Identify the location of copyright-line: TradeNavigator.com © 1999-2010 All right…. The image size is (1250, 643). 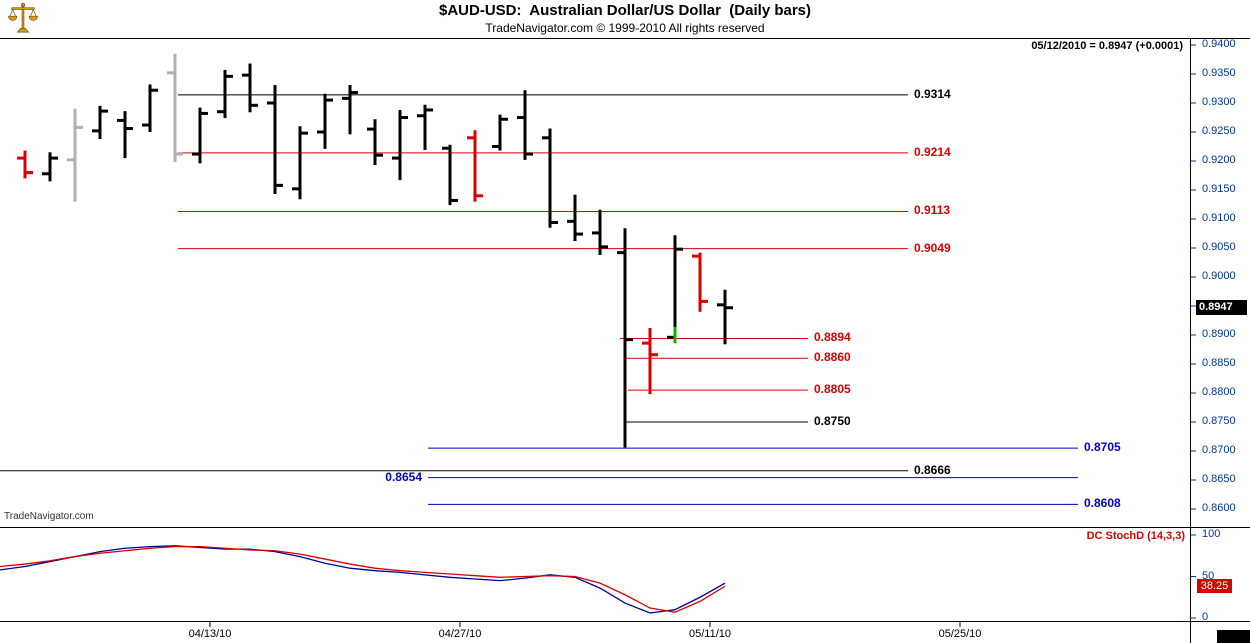
(625, 28).